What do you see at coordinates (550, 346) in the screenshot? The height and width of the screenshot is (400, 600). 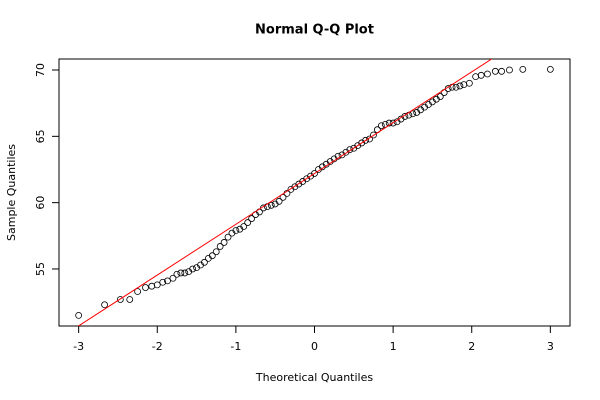 I see `x-tick-label: 3` at bounding box center [550, 346].